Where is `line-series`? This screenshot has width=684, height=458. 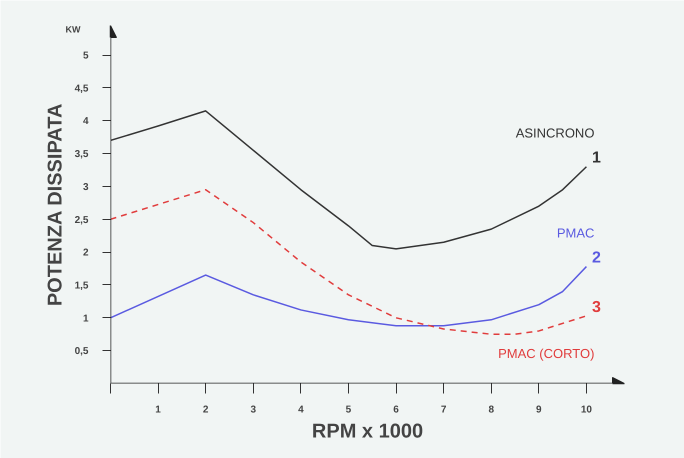
line-series is located at coordinates (349, 296).